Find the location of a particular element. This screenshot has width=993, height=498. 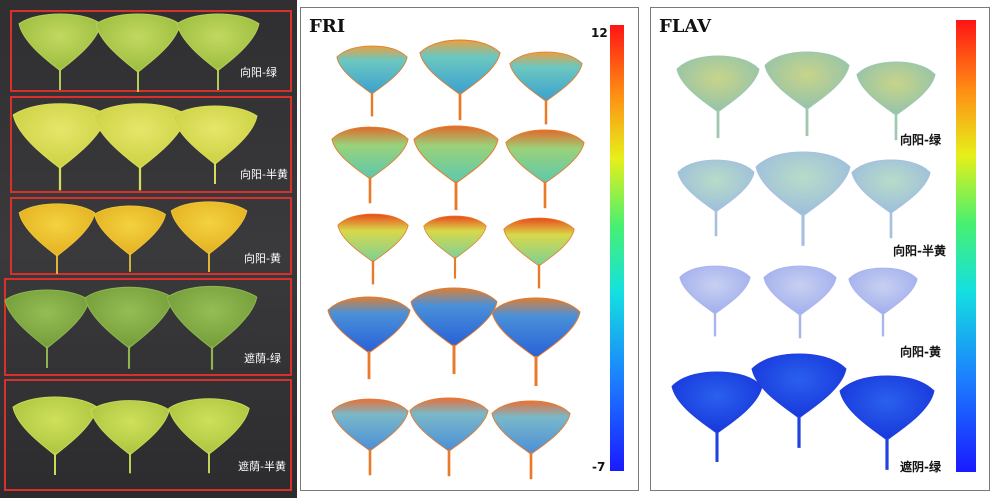

photo-row-label-5: 遮荫-半黄 is located at coordinates (262, 466).